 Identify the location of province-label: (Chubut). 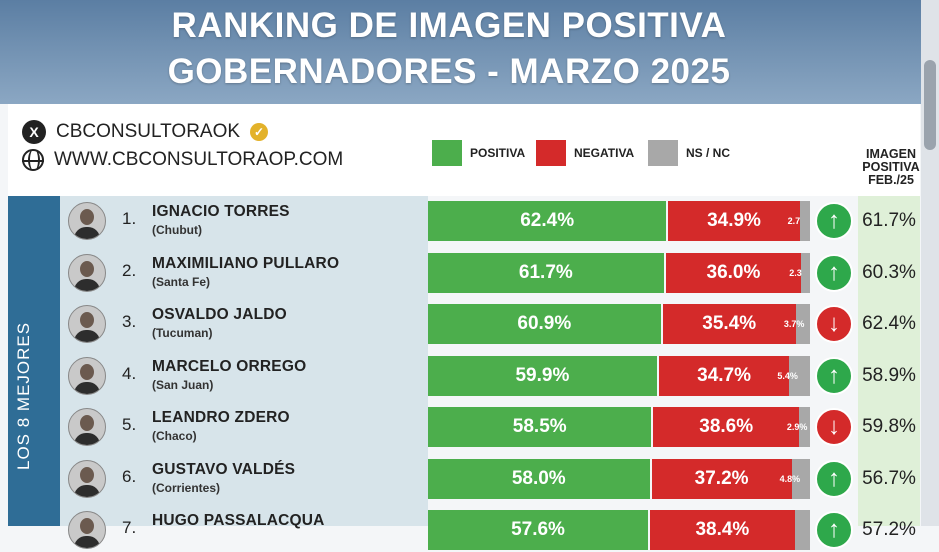
(177, 230).